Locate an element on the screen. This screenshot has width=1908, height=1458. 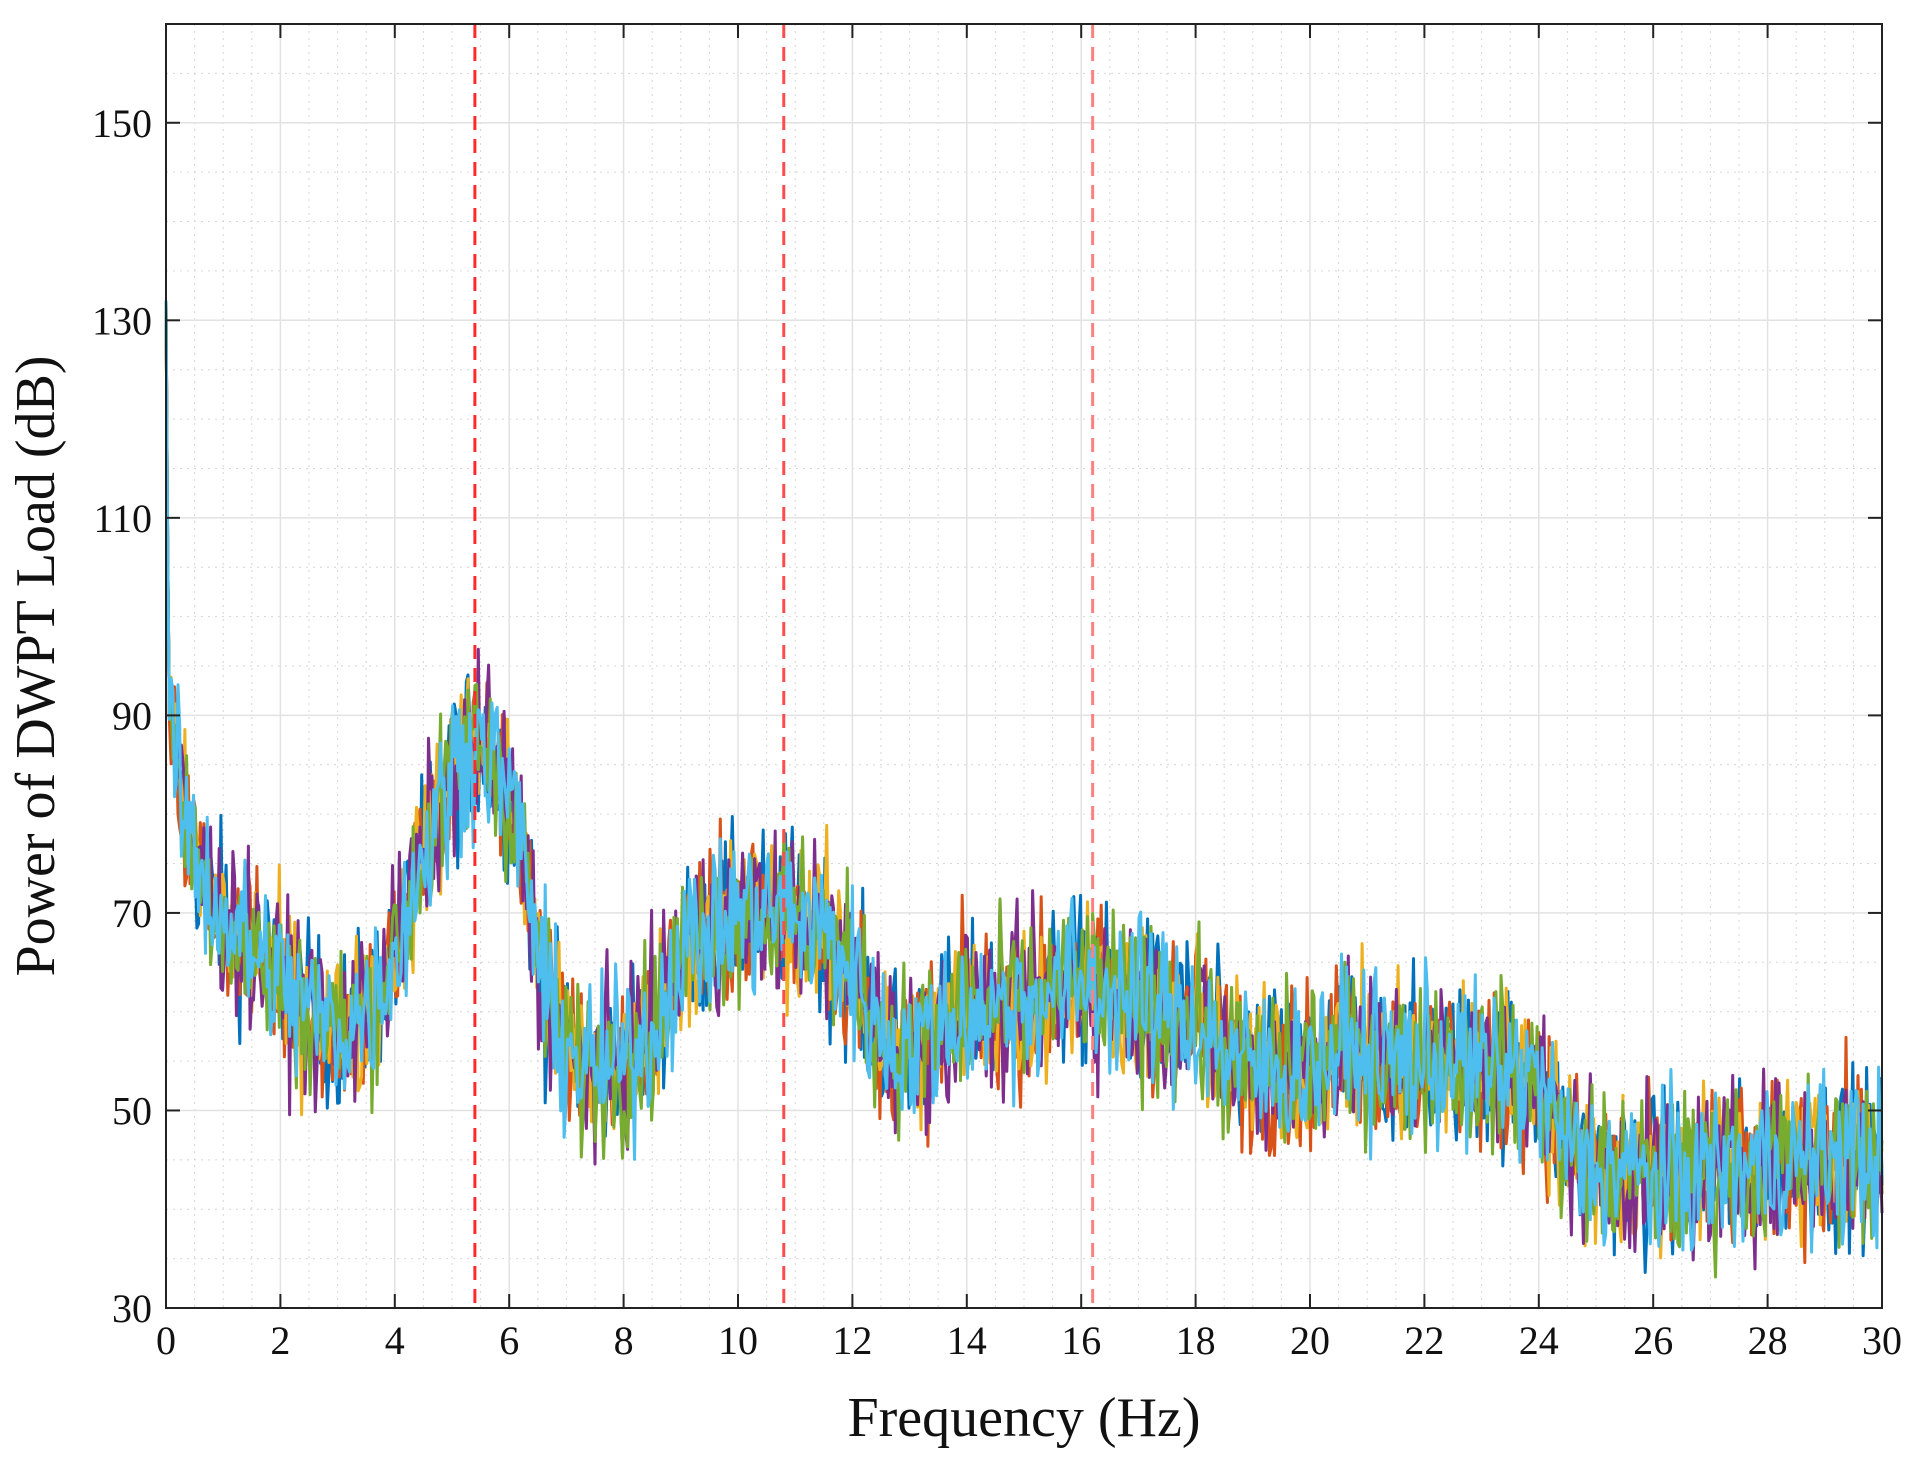
y-tick-label: 130 is located at coordinates (122, 320).